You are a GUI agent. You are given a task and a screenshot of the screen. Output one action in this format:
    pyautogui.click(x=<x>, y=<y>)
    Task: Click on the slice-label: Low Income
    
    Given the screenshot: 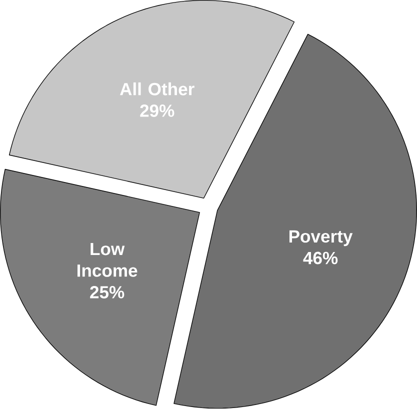 What is the action you would take?
    pyautogui.click(x=107, y=260)
    